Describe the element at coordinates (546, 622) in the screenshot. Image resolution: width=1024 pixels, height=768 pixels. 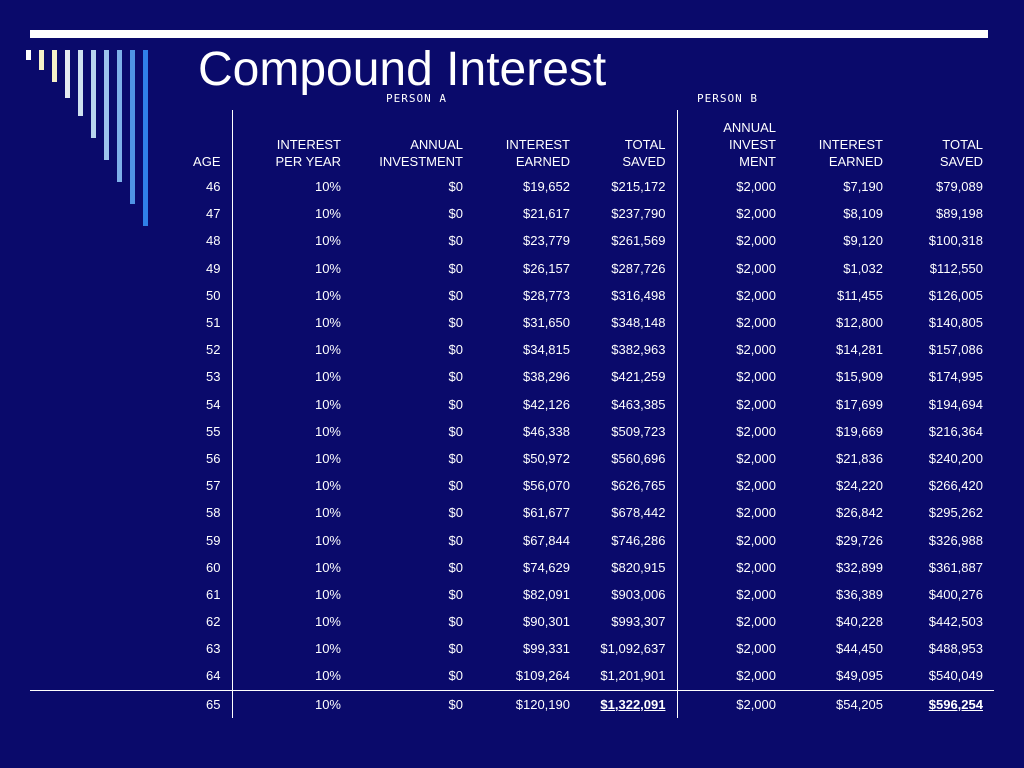
I see `cell-a-interest-earned: $90,301` at that location.